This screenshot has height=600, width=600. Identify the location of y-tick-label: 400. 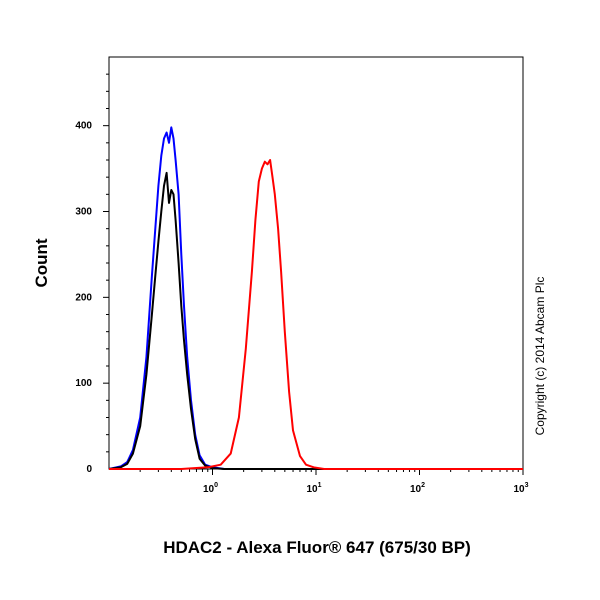
(83, 126).